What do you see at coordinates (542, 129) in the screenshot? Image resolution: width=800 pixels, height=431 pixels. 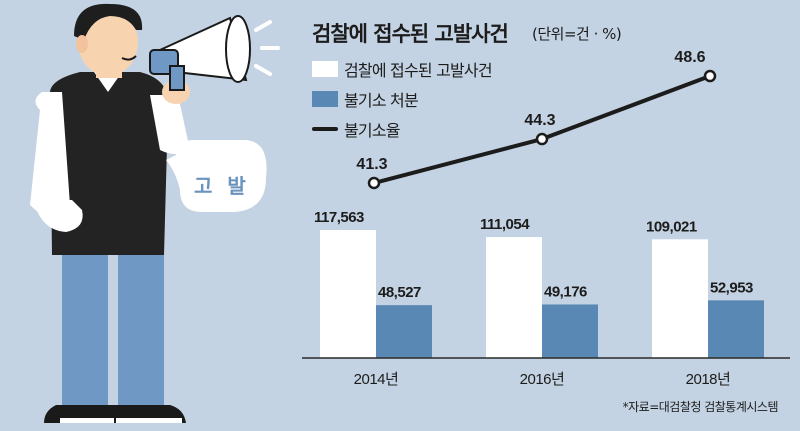 I see `line-rate` at bounding box center [542, 129].